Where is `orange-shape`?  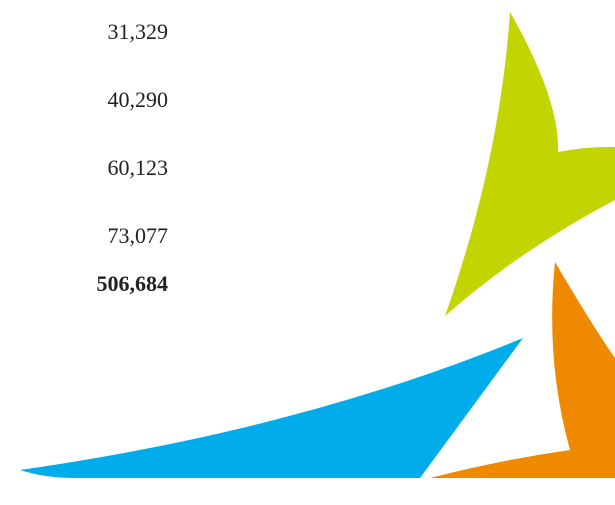
orange-shape is located at coordinates (522, 370).